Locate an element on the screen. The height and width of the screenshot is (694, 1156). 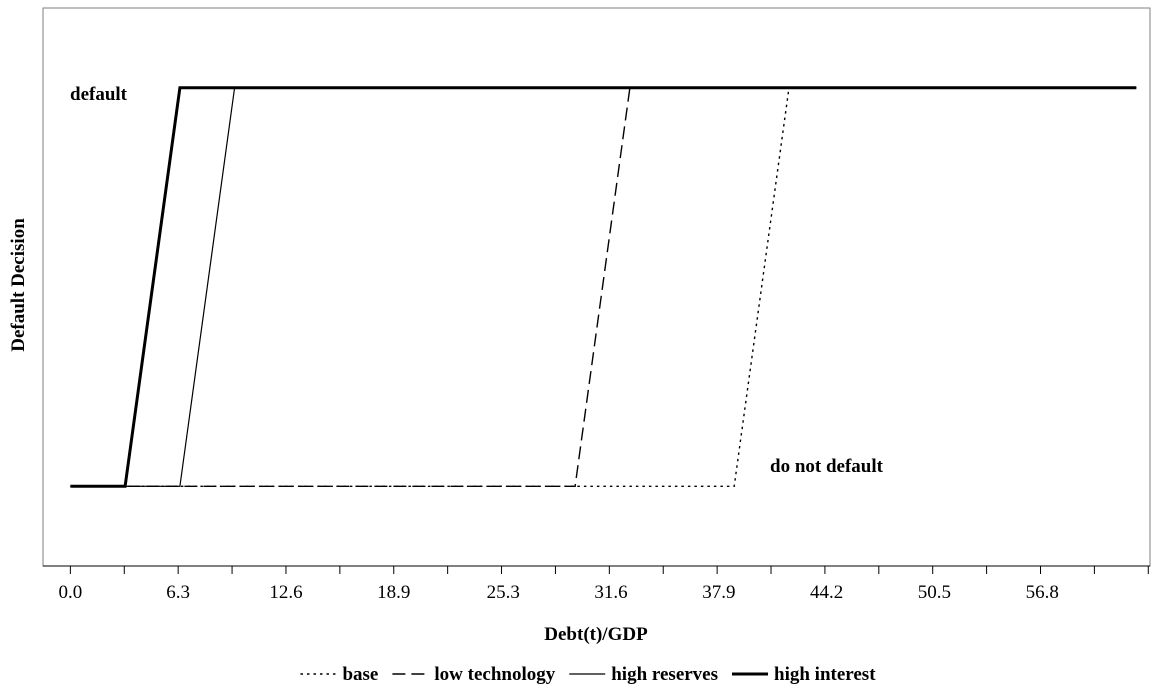
default-level-label: default is located at coordinates (99, 94).